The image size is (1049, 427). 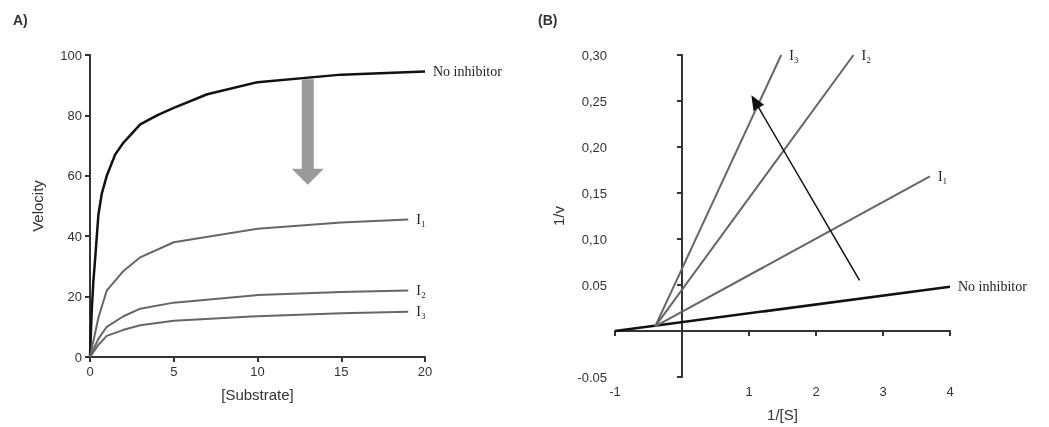 I want to click on x-tick-label: 4, so click(x=949, y=391).